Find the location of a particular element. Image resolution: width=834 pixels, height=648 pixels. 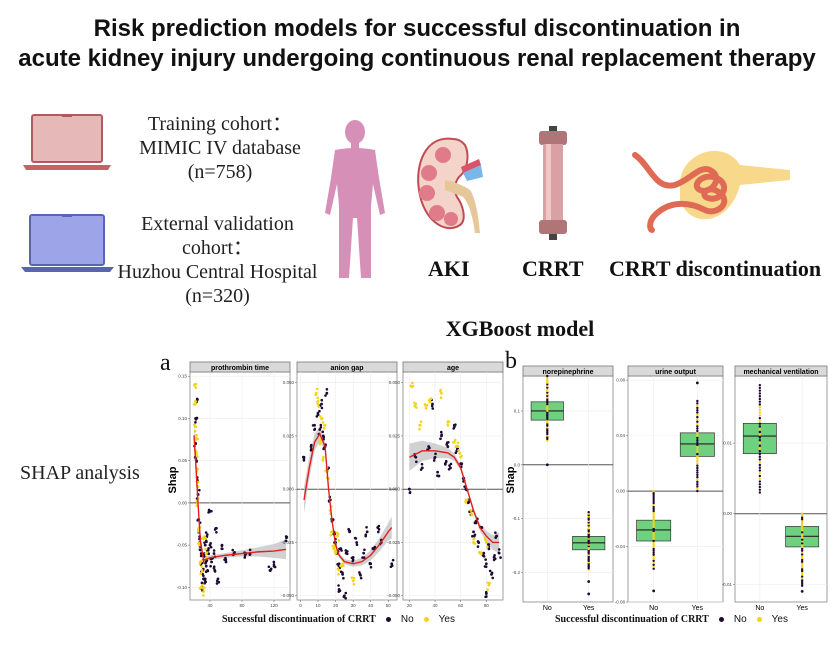

x-tick-label: No is located at coordinates (759, 608).